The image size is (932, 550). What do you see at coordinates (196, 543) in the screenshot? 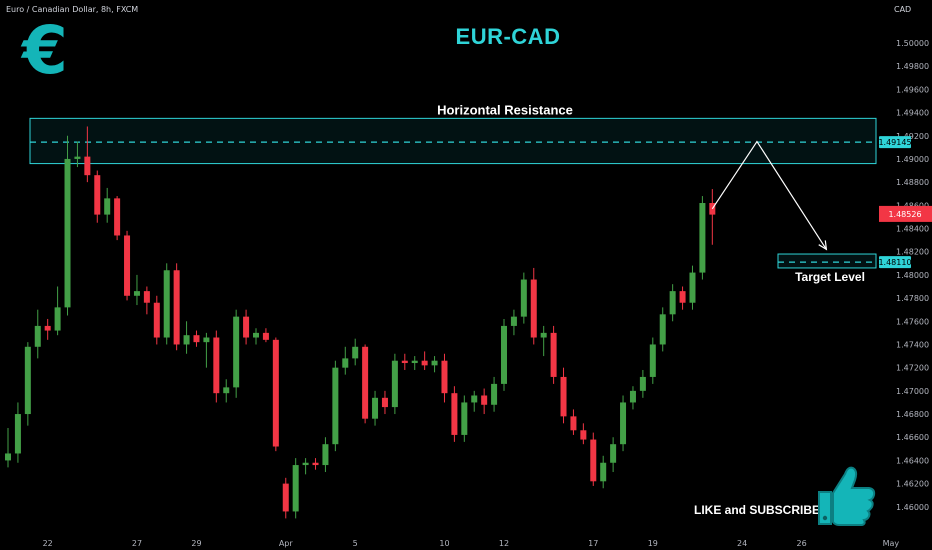
I see `time-tick-label: 29` at bounding box center [196, 543].